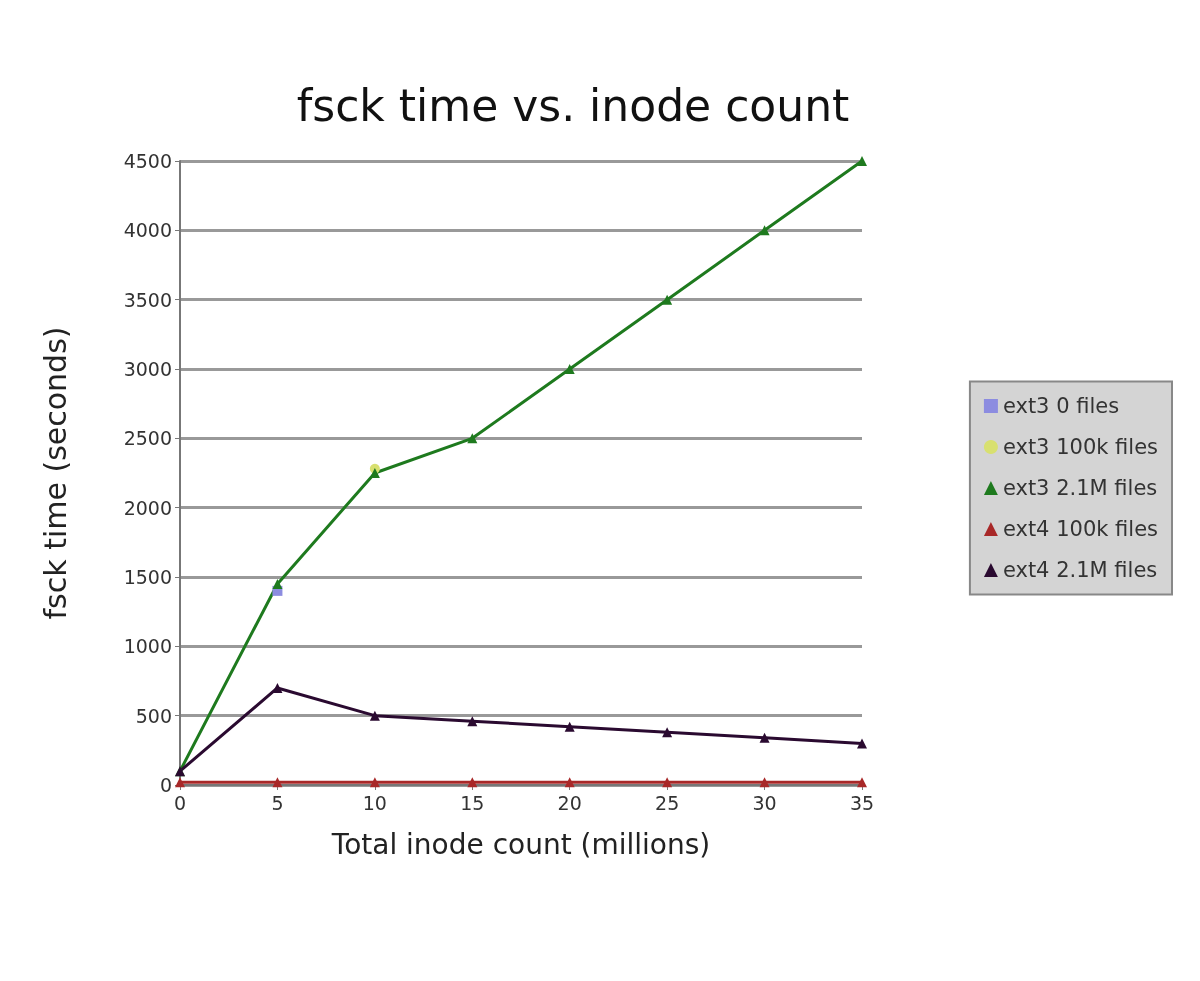 The width and height of the screenshot is (1200, 981). I want to click on x-tick-label: 10, so click(374, 802).